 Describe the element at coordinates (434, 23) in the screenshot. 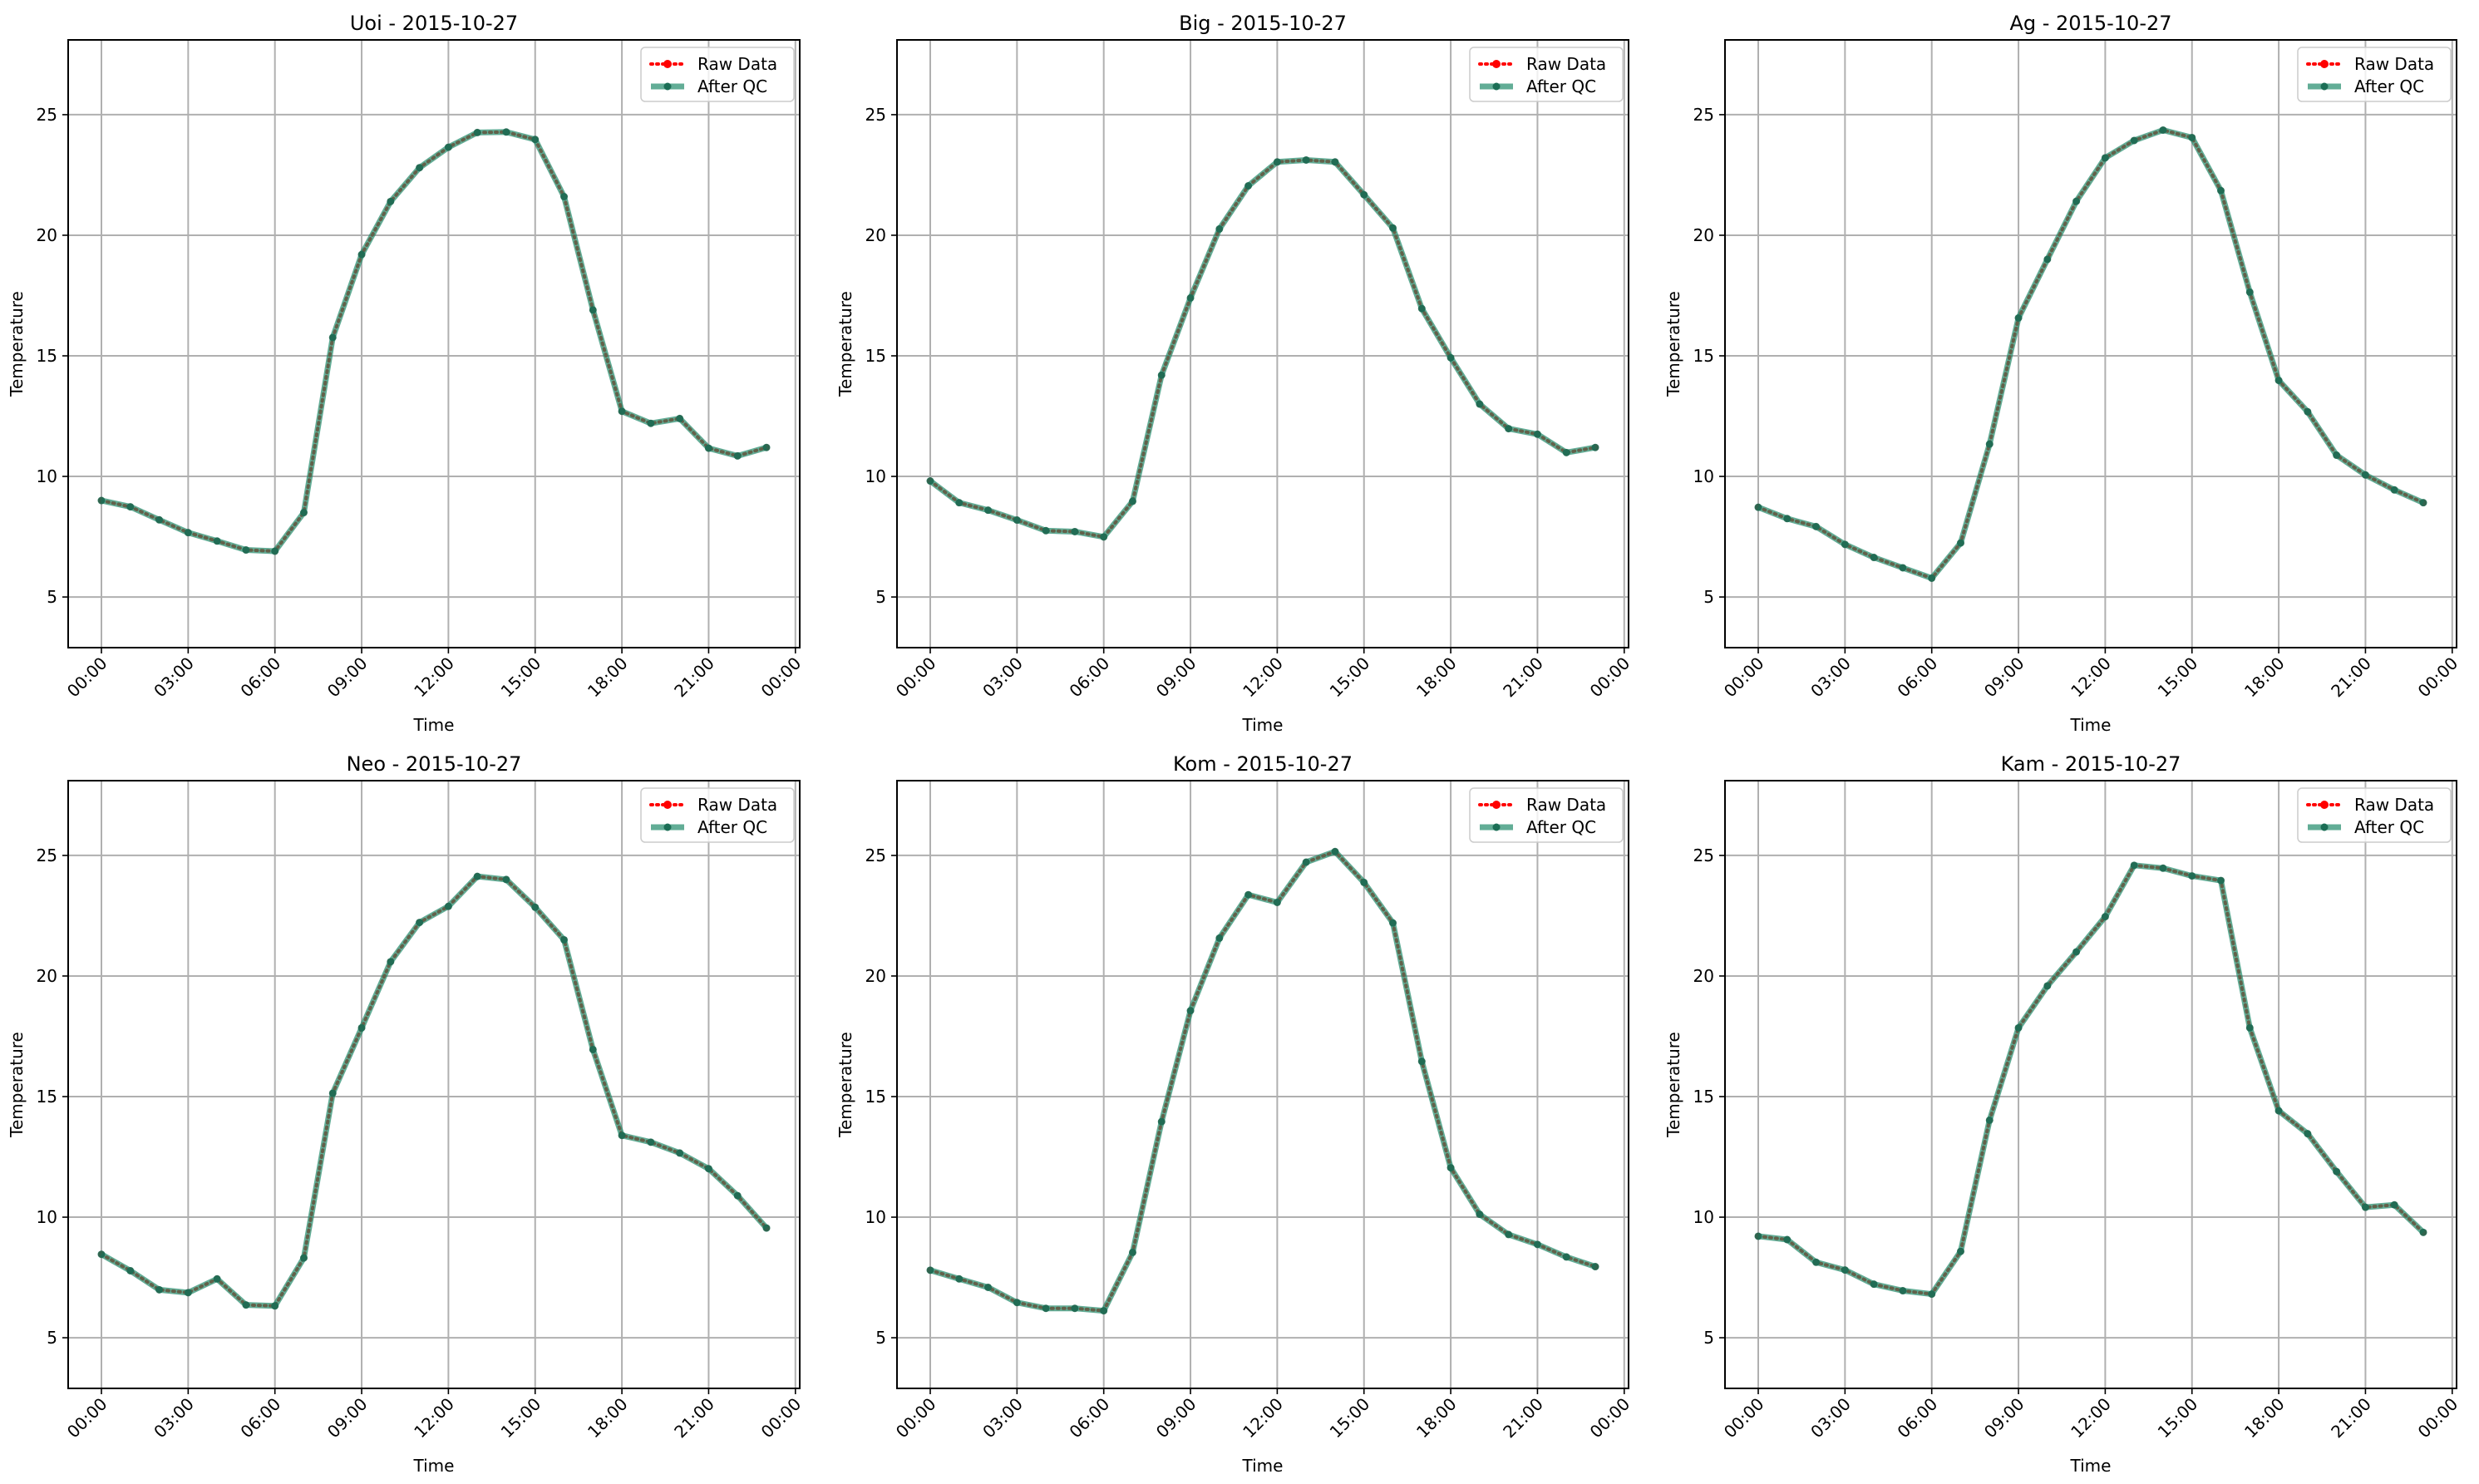

I see `subplot-title: Uoi - 2015-10-27` at that location.